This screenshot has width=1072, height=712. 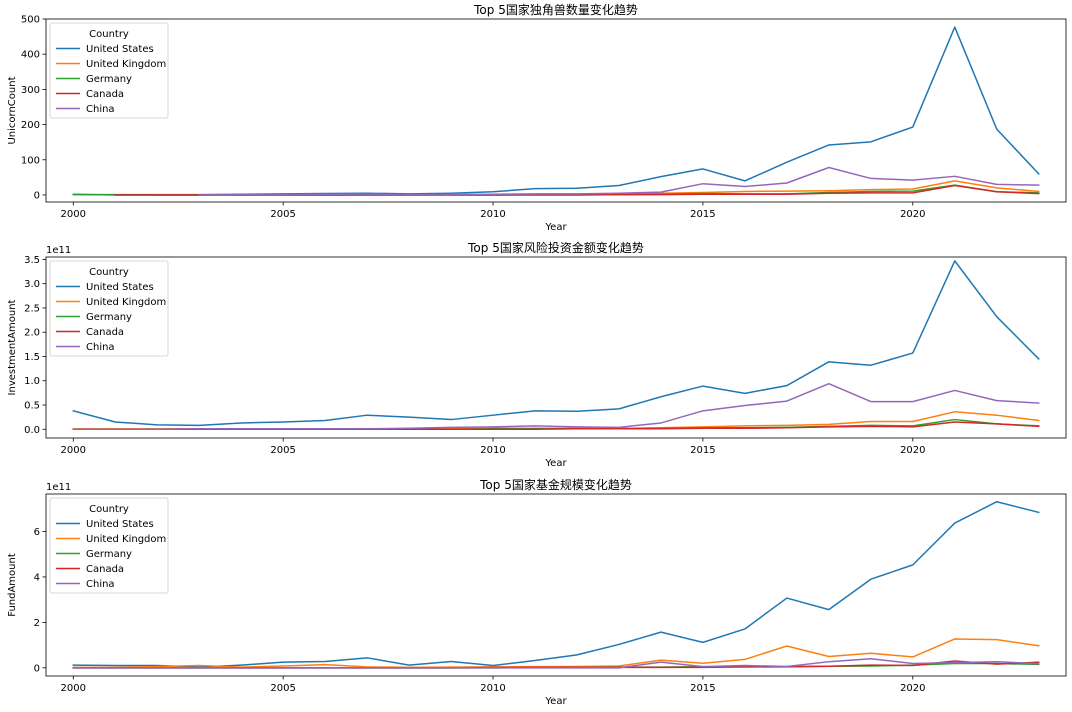 I want to click on y-tick-label: 1.5, so click(x=32, y=357).